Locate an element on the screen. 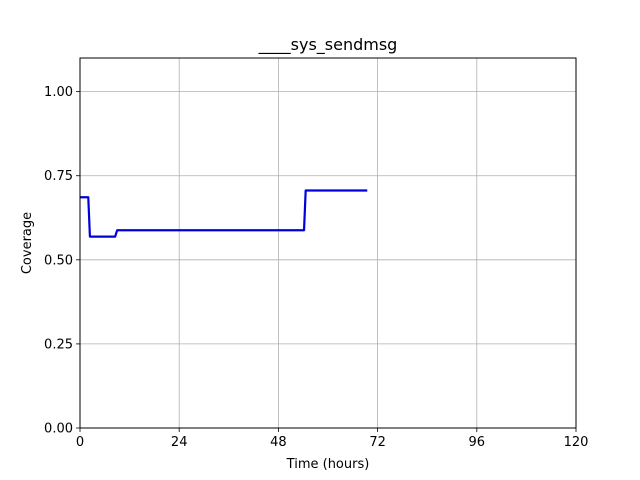 Image resolution: width=640 pixels, height=480 pixels. y-axis-label: Coverage is located at coordinates (27, 243).